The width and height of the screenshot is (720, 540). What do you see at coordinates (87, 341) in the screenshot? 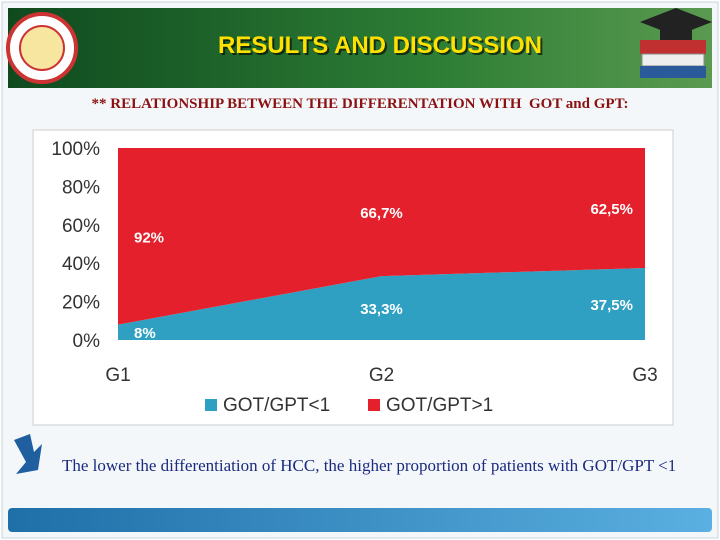
I see `y-tick-label: 0%` at bounding box center [87, 341].